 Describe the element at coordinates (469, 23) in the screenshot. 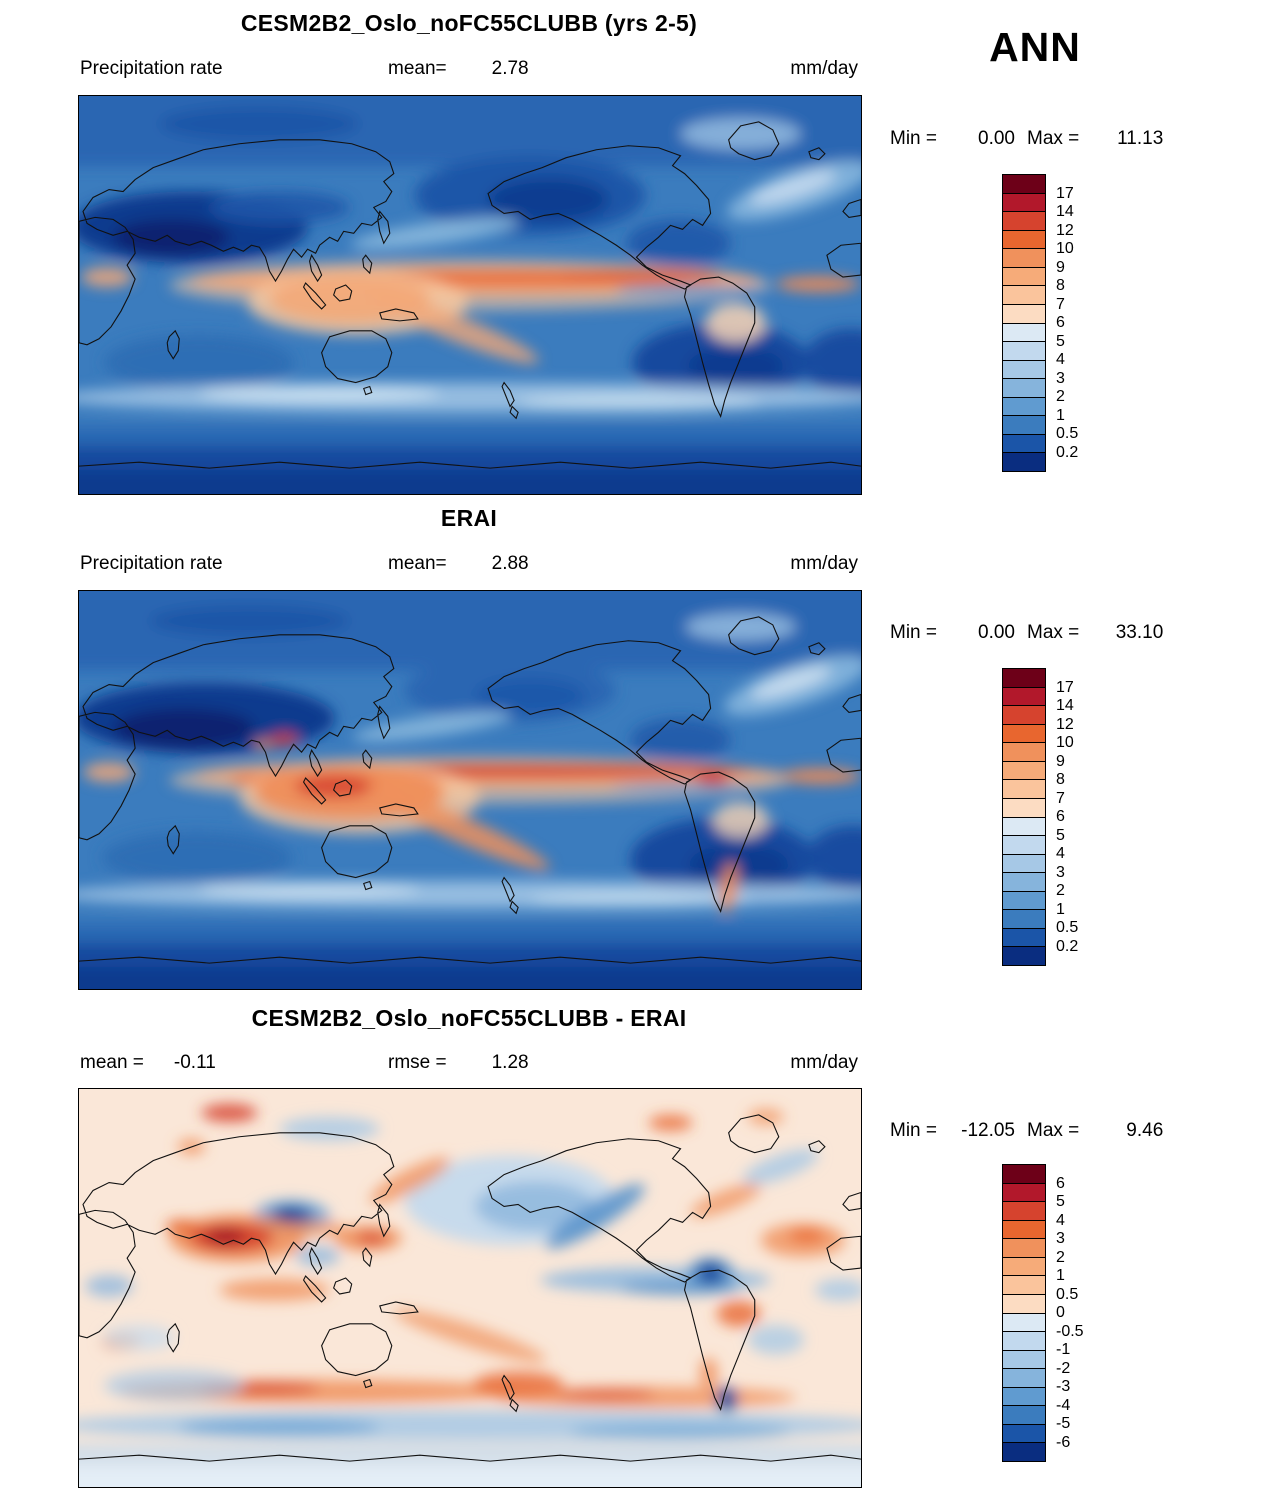

I see `panel1-title: CESM2B2_Oslo_noFC55CLUBB (yrs 2-5)` at that location.